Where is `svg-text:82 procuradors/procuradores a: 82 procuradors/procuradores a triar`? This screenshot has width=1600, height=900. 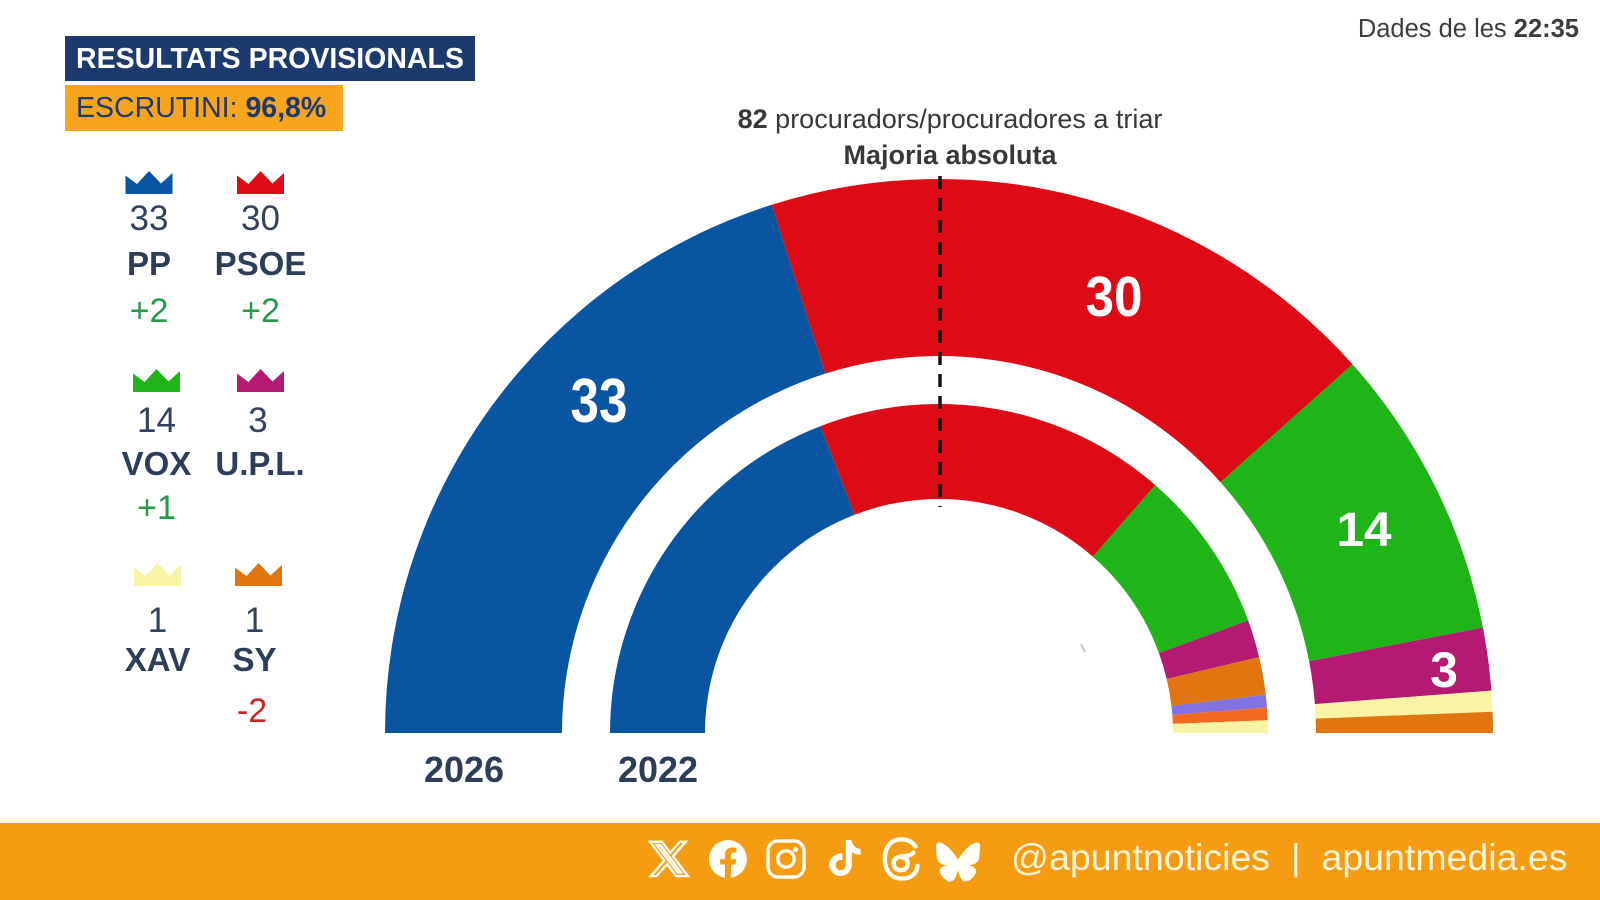 svg-text:82 procuradors/procuradores a: 82 procuradors/procuradores a triar is located at coordinates (950, 119).